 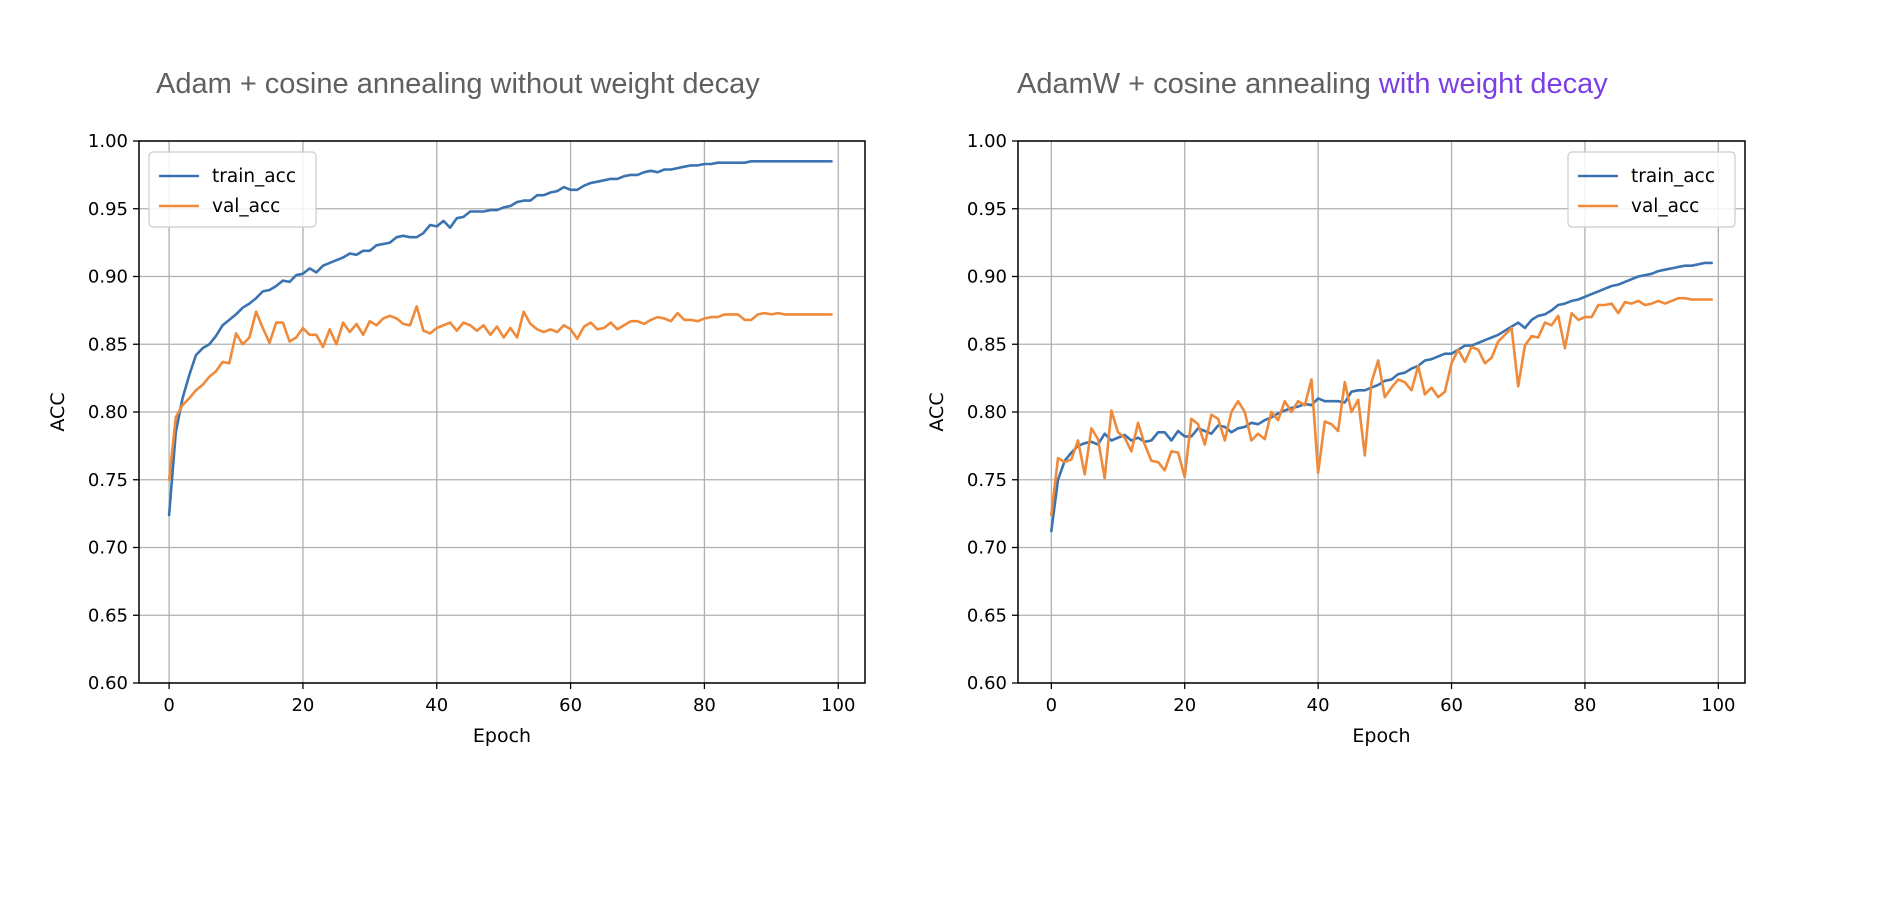 I want to click on chart-title-right-highlight: with weight decay, so click(x=1493, y=84).